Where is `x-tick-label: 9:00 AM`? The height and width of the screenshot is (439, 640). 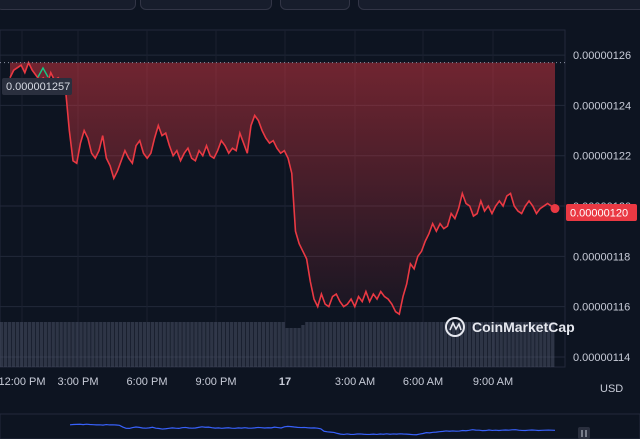 x-tick-label: 9:00 AM is located at coordinates (493, 382).